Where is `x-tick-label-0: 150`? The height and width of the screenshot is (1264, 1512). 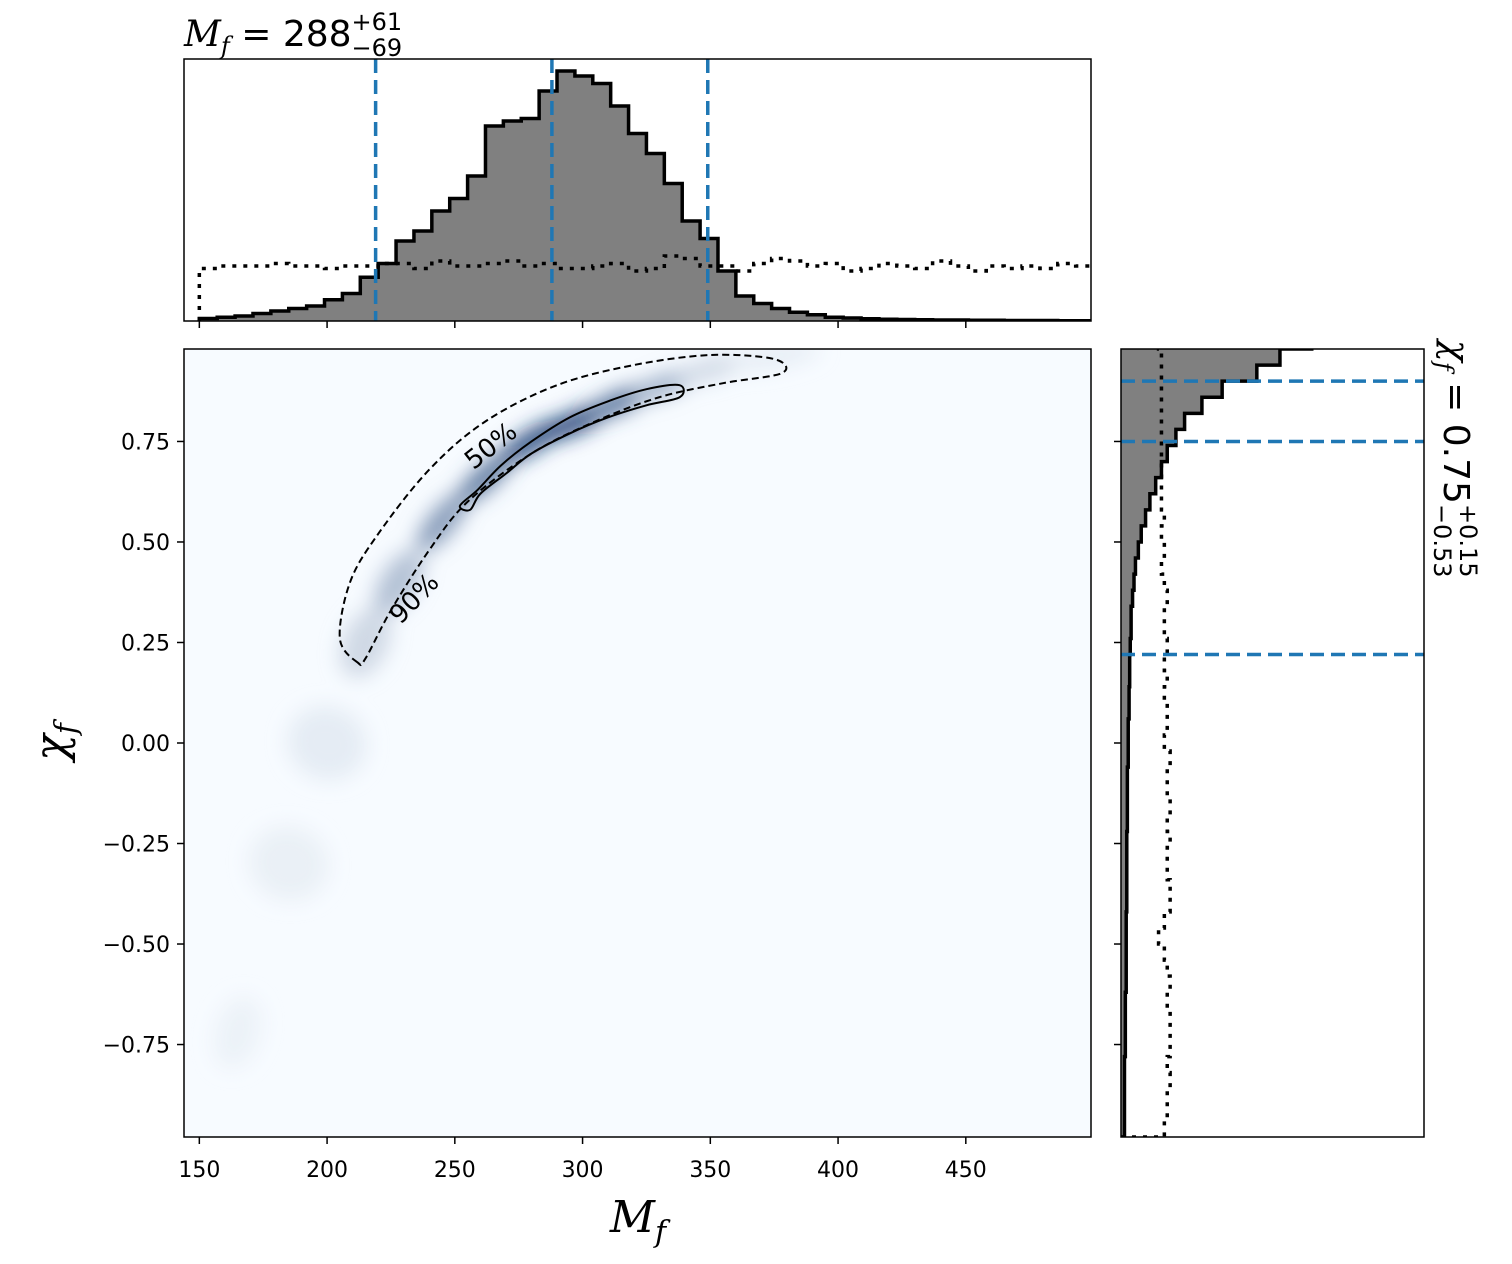 x-tick-label-0: 150 is located at coordinates (199, 1170).